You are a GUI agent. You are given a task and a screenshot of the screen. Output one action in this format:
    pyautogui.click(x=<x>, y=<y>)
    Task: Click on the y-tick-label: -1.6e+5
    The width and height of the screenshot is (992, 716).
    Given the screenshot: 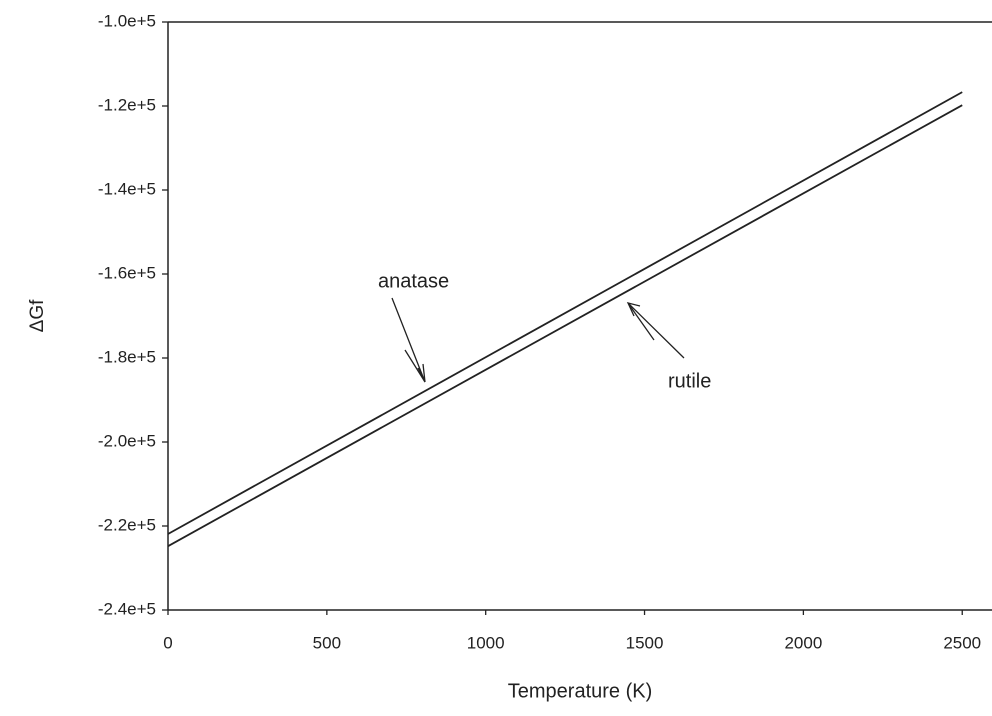 What is the action you would take?
    pyautogui.click(x=127, y=272)
    